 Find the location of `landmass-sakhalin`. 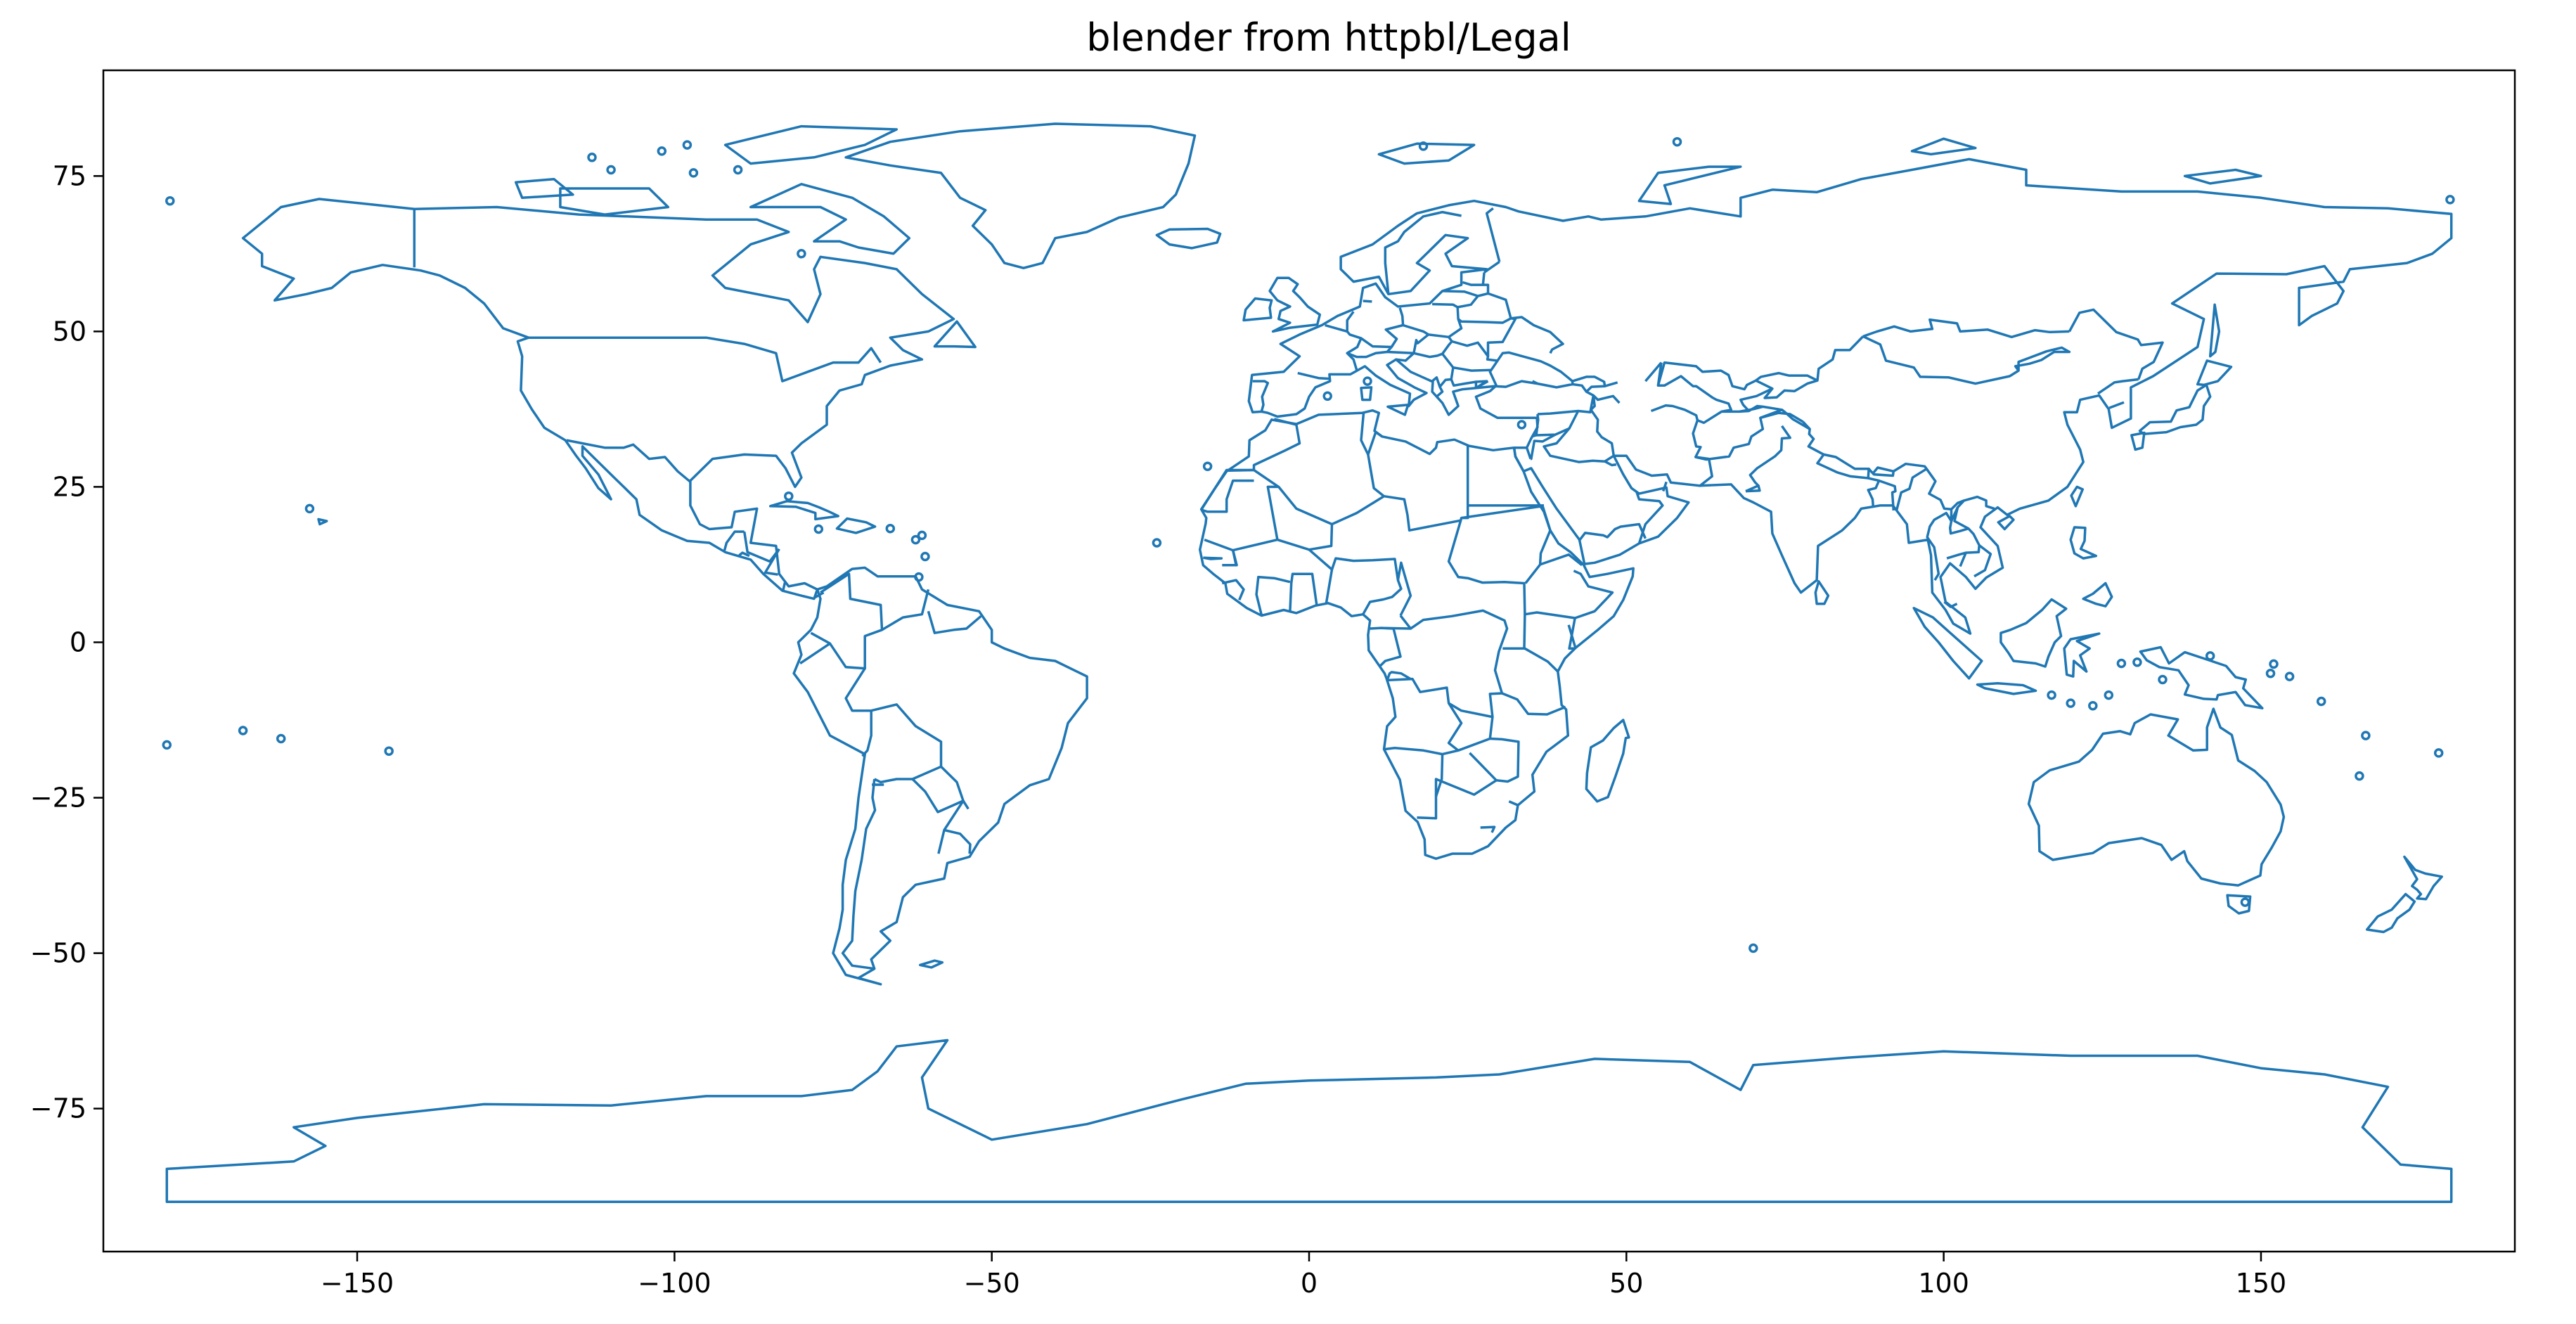

landmass-sakhalin is located at coordinates (2214, 330).